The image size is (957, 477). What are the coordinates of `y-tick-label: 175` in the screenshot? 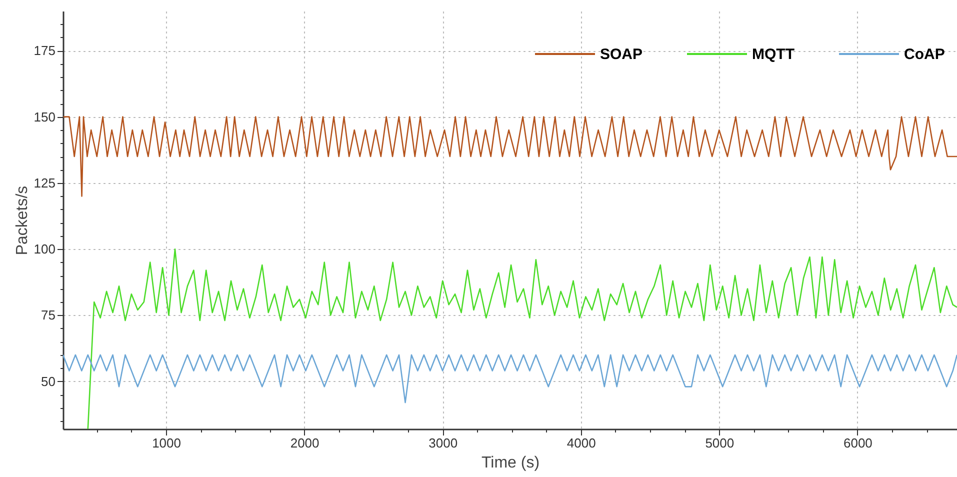 It's located at (45, 50).